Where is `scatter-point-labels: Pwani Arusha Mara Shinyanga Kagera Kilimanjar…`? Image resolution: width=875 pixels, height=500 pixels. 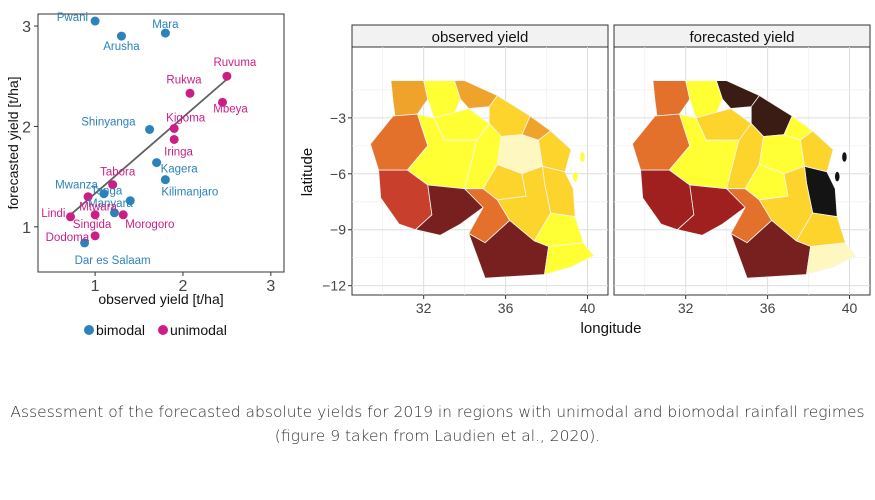 scatter-point-labels: Pwani Arusha Mara Shinyanga Kagera Kilimanjar… is located at coordinates (149, 139).